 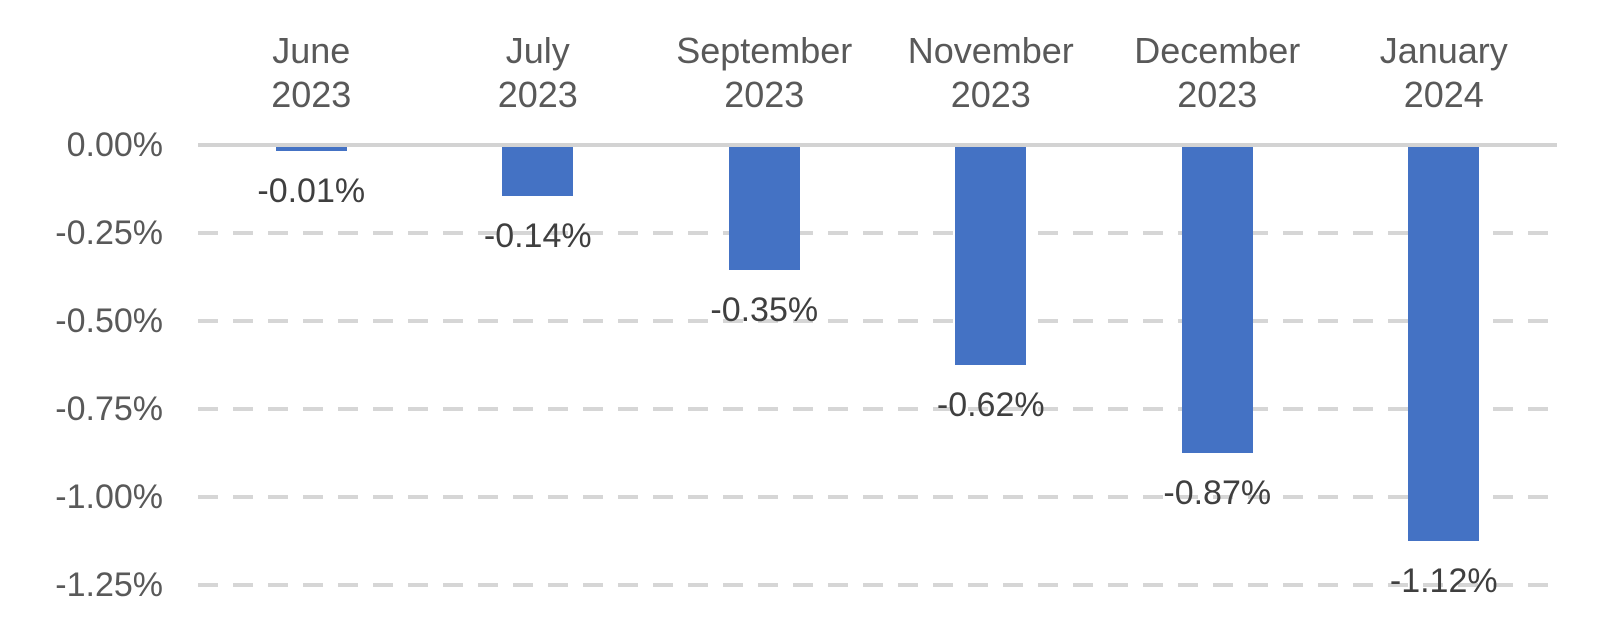 What do you see at coordinates (991, 73) in the screenshot?
I see `x-axis-category-label: November 2023` at bounding box center [991, 73].